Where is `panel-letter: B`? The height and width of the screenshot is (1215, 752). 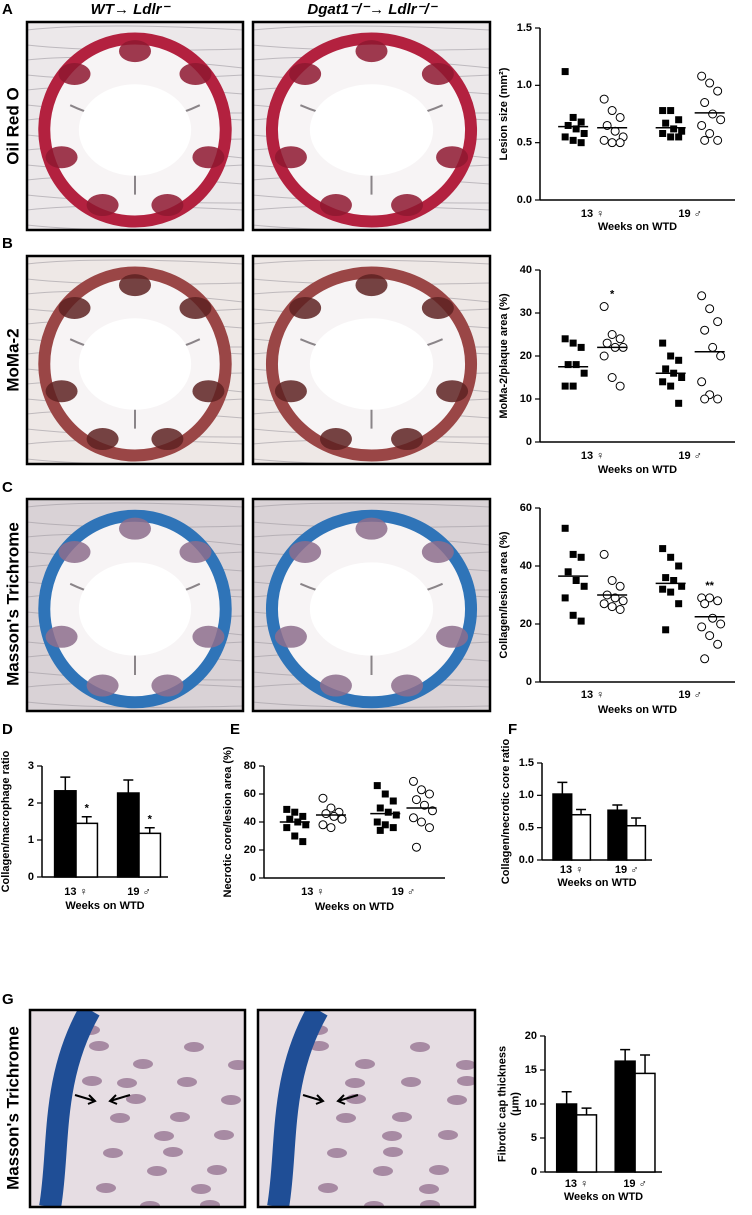
panel-letter: B is located at coordinates (7, 243).